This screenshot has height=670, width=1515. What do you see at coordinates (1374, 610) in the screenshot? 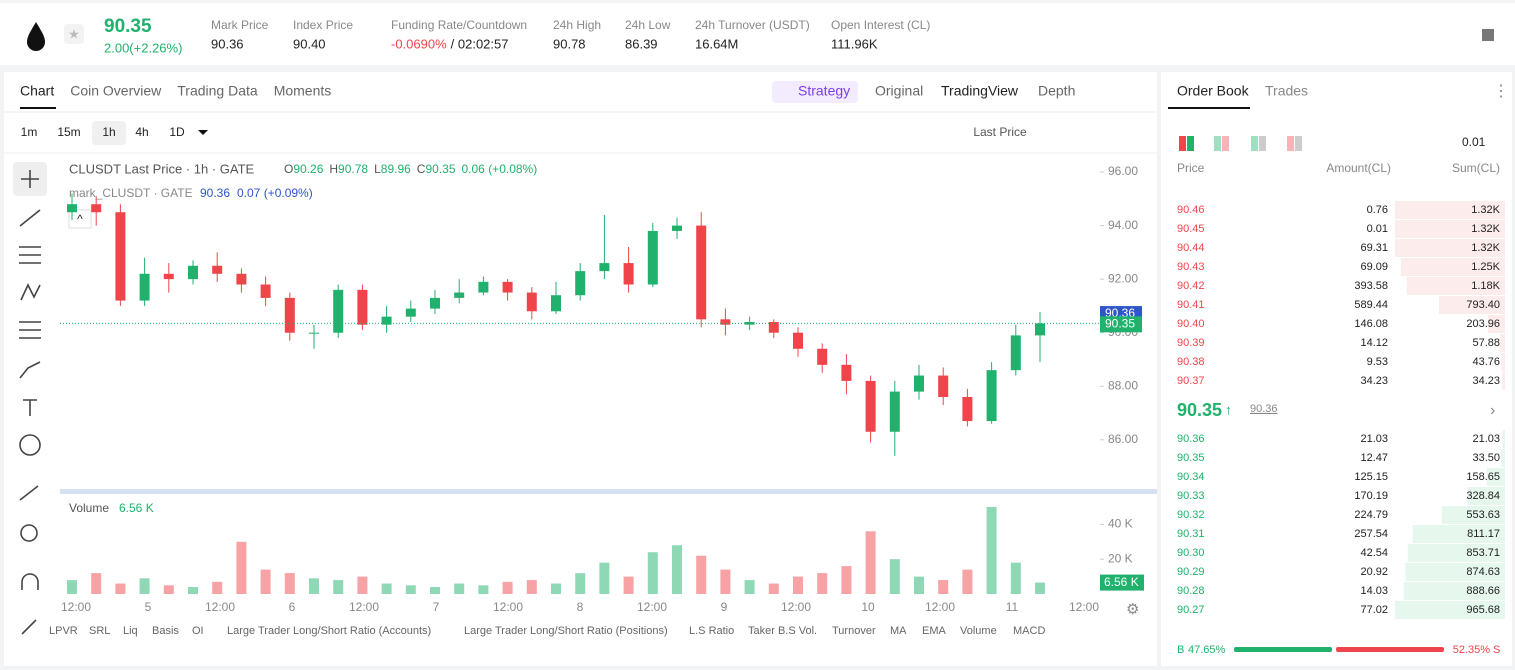
I see `ob-amount: 77.02` at bounding box center [1374, 610].